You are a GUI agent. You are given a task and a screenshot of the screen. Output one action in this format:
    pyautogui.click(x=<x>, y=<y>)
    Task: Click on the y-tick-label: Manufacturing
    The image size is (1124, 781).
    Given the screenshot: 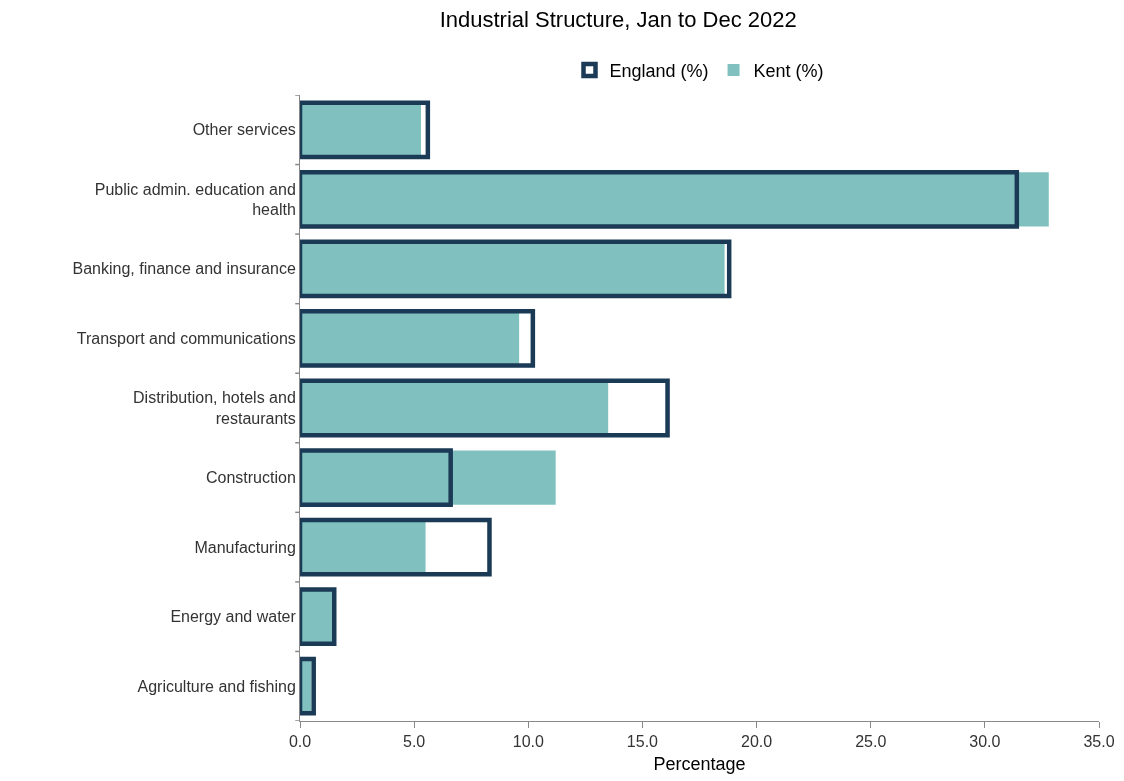 What is the action you would take?
    pyautogui.click(x=245, y=547)
    